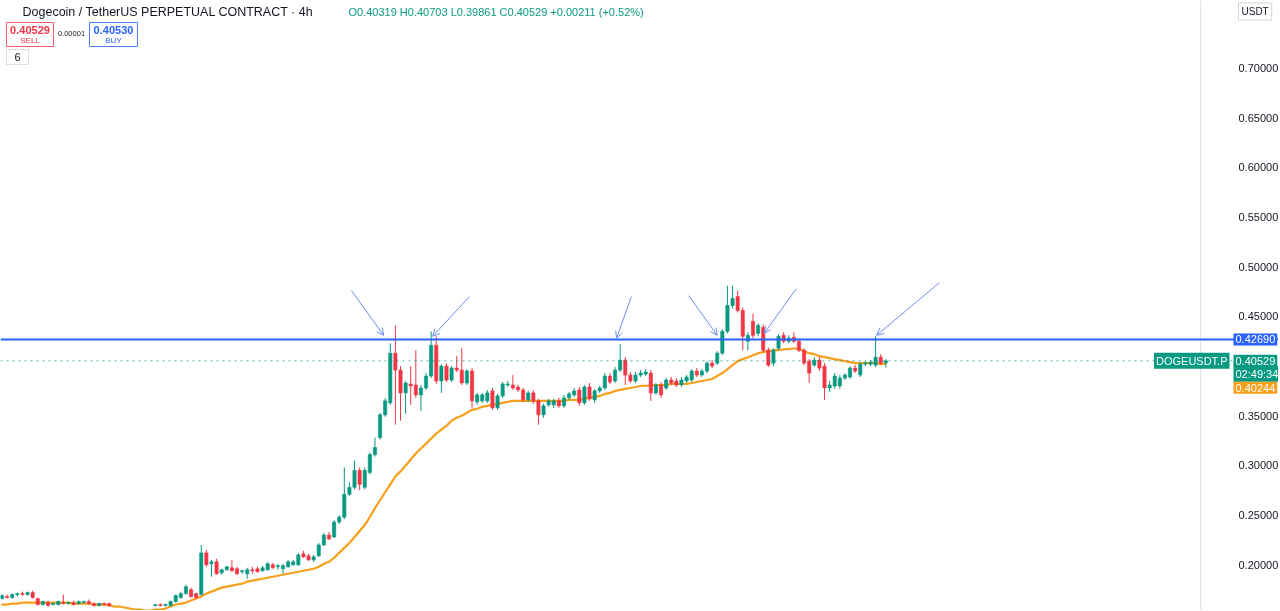 This screenshot has height=611, width=1280. I want to click on annotation: BUY, so click(114, 40).